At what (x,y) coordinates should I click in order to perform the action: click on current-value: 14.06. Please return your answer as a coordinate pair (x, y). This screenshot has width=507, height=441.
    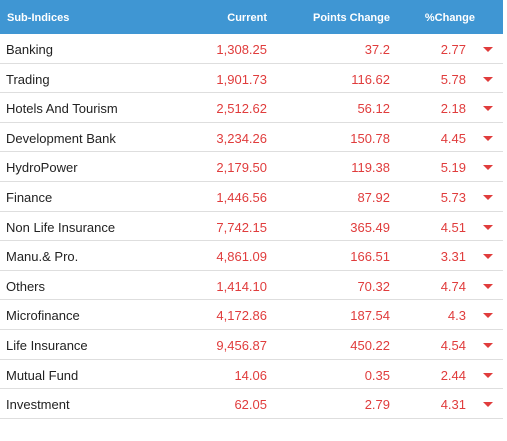
    Looking at the image, I should click on (250, 375).